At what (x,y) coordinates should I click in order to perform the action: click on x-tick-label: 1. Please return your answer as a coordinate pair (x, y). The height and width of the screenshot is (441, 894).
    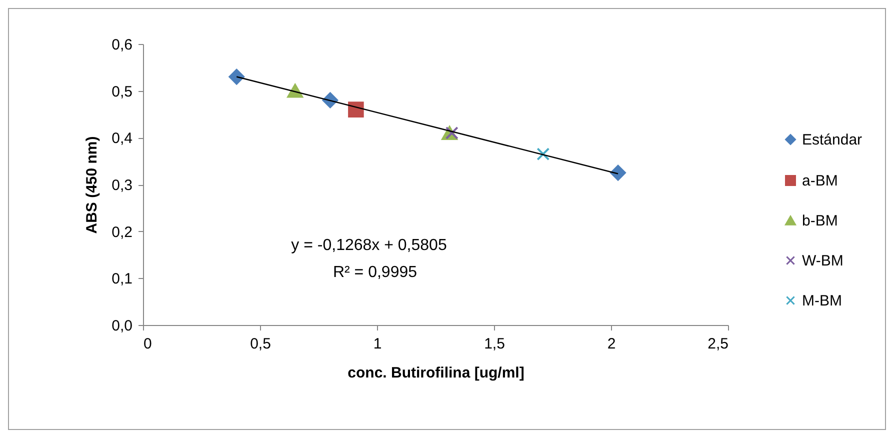
    Looking at the image, I should click on (377, 344).